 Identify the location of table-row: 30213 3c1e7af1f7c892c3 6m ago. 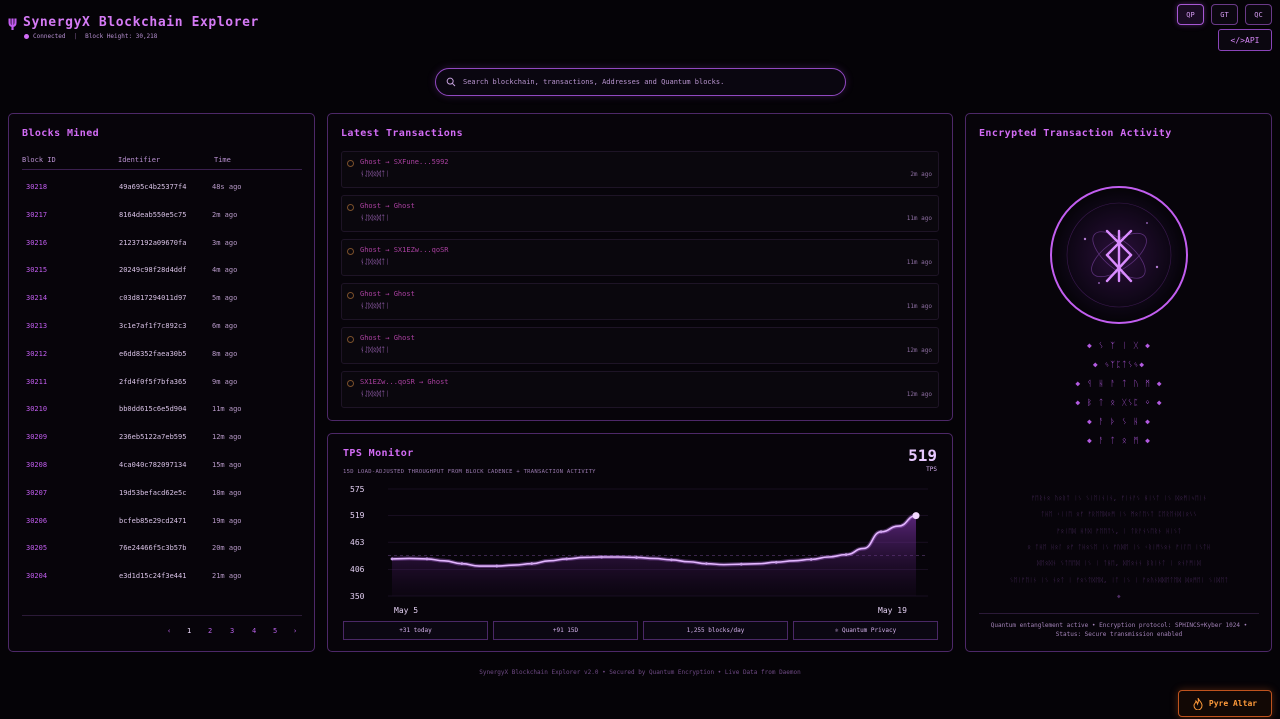
(162, 328).